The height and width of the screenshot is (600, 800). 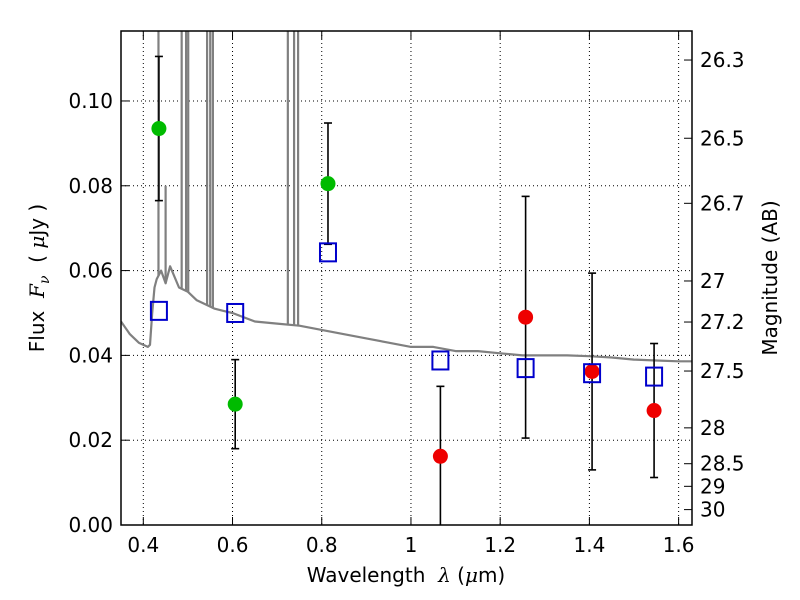 I want to click on y2-tick-label: 27.2, so click(x=722, y=322).